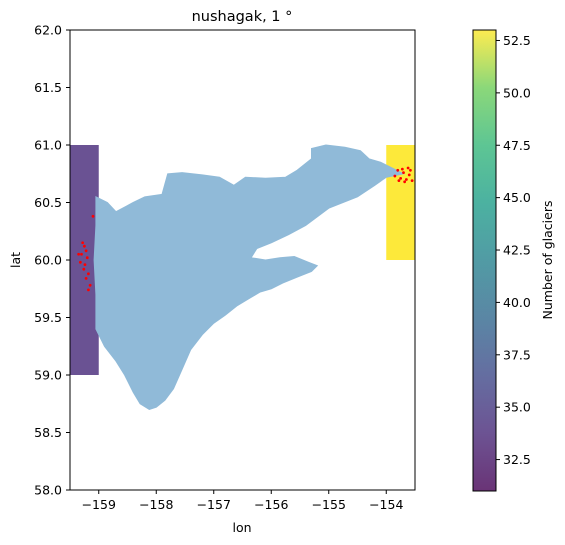  Describe the element at coordinates (48, 202) in the screenshot. I see `y-tick-label: 60.5` at that location.